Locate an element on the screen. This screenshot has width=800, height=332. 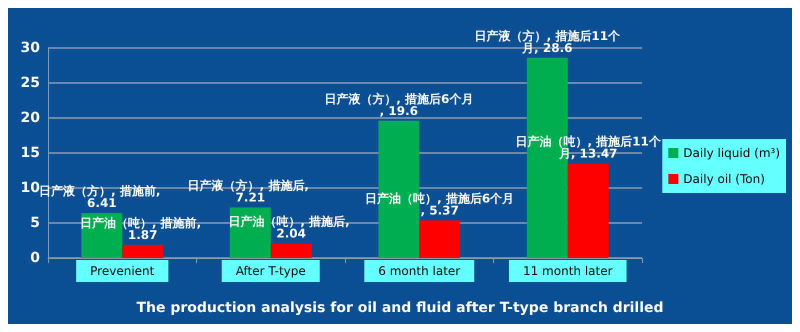
data-label: 日产油（吨）, 措施后6个月, 5.37 is located at coordinates (439, 204).